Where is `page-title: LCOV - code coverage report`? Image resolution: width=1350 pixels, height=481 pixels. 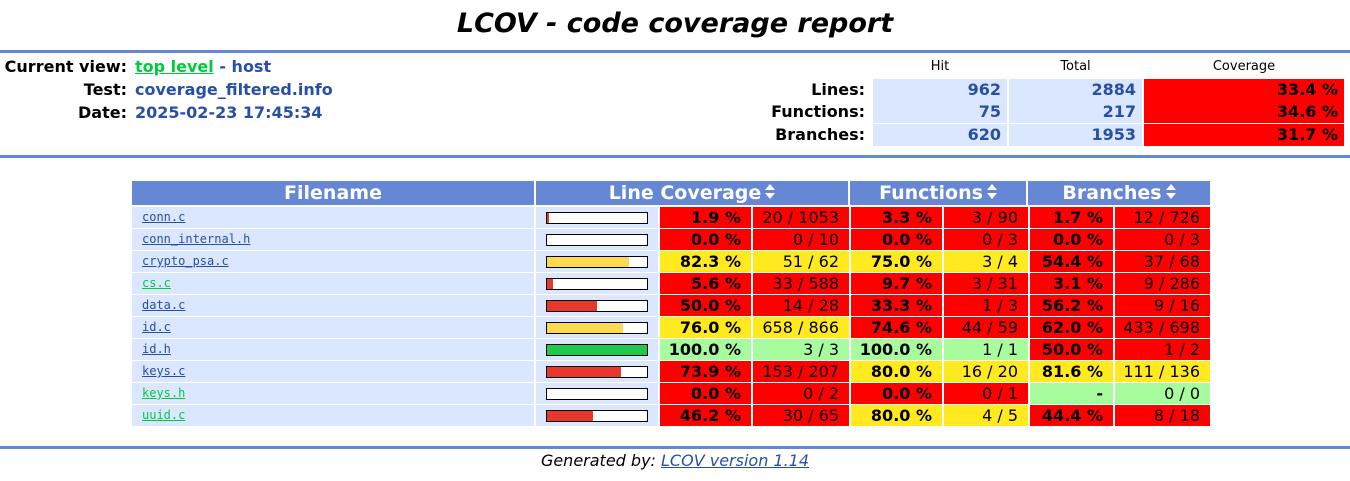 page-title: LCOV - code coverage report is located at coordinates (675, 23).